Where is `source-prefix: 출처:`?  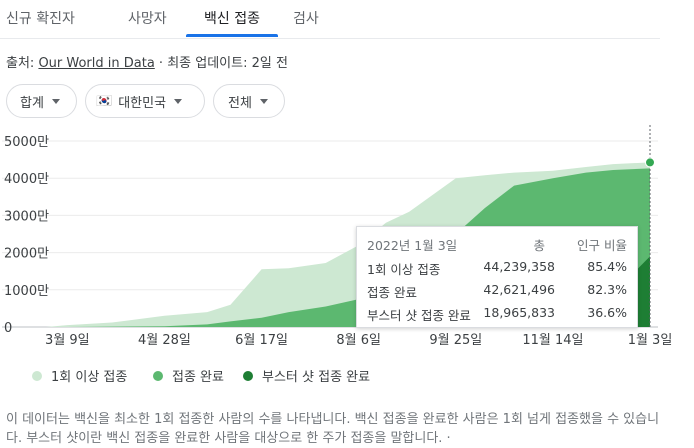 source-prefix: 출처: is located at coordinates (22, 63).